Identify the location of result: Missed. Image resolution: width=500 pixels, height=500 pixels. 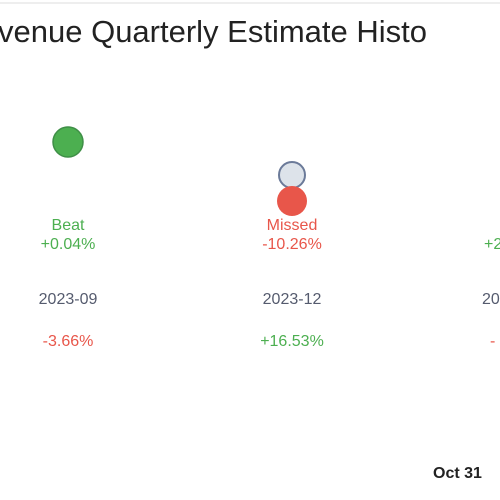
(292, 225).